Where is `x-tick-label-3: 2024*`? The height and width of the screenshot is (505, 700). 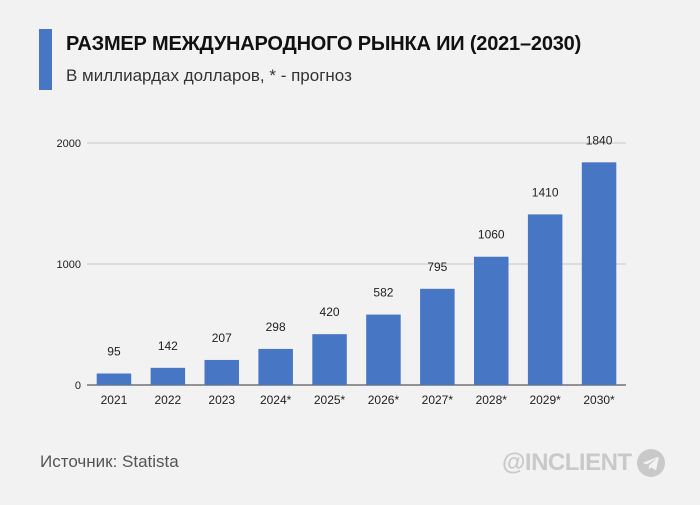 x-tick-label-3: 2024* is located at coordinates (276, 400).